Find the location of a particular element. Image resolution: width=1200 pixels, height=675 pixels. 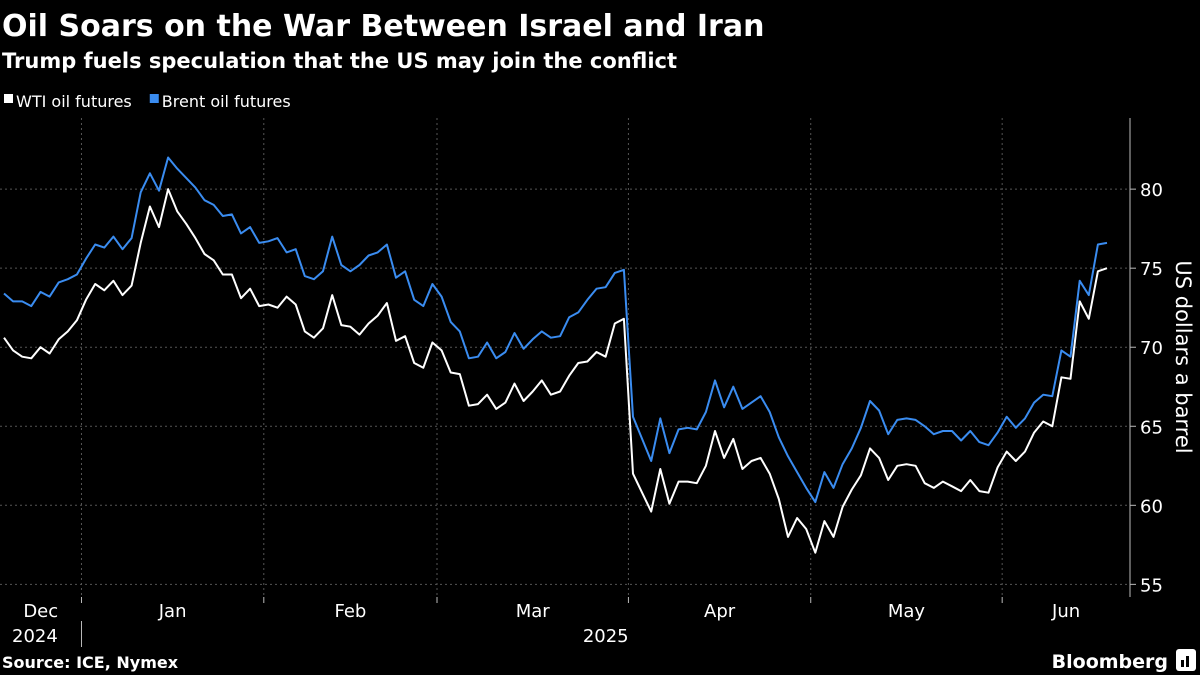

y-tick-label: 75 is located at coordinates (1151, 269).